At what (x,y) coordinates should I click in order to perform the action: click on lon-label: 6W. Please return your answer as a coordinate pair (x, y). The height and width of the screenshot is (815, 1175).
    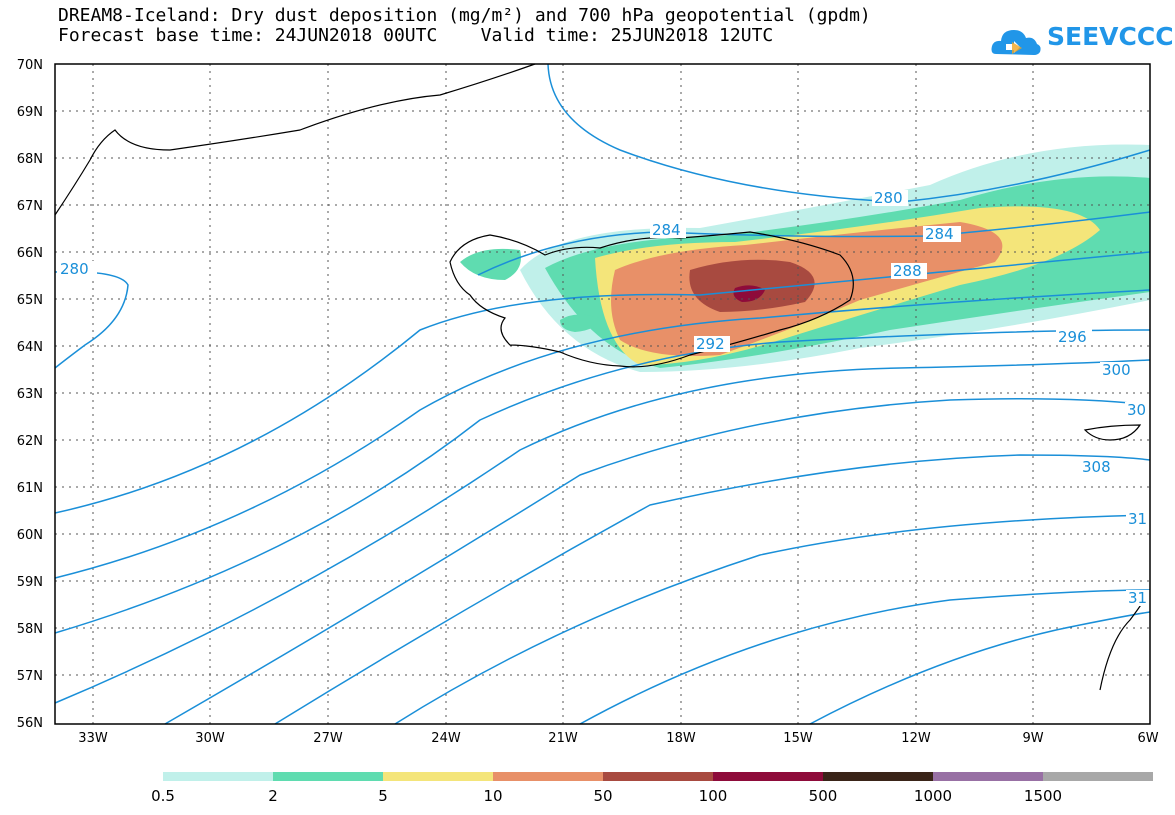
    Looking at the image, I should click on (1147, 738).